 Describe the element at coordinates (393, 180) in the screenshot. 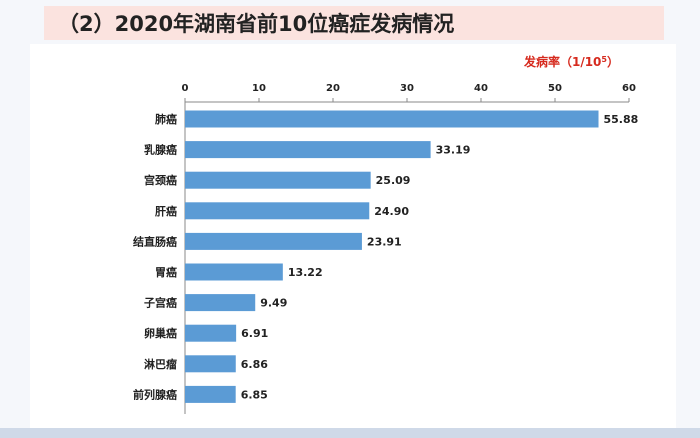

I see `data-label: 25.09` at that location.